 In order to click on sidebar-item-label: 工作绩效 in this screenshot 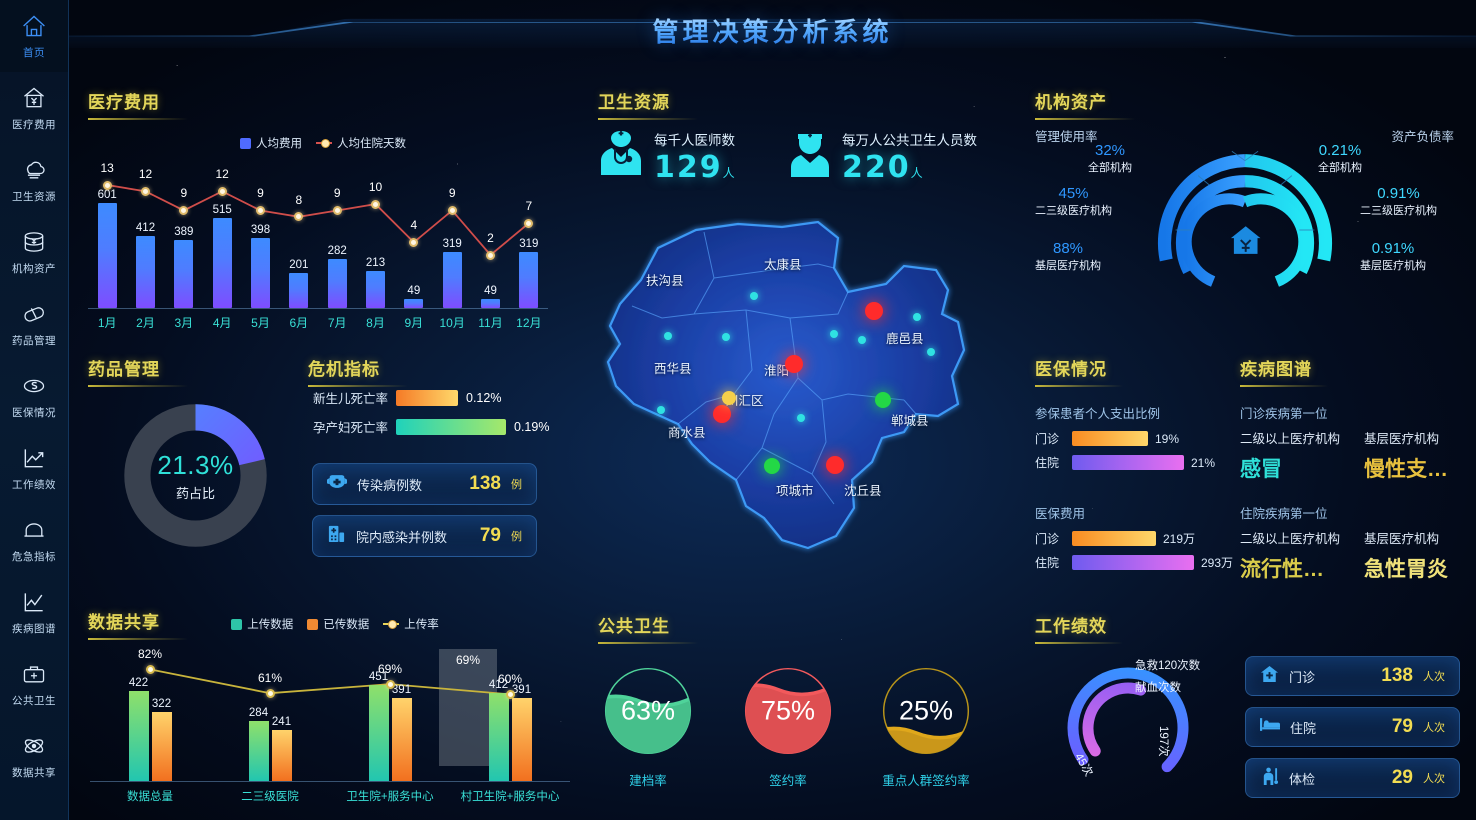, I will do `click(34, 485)`.